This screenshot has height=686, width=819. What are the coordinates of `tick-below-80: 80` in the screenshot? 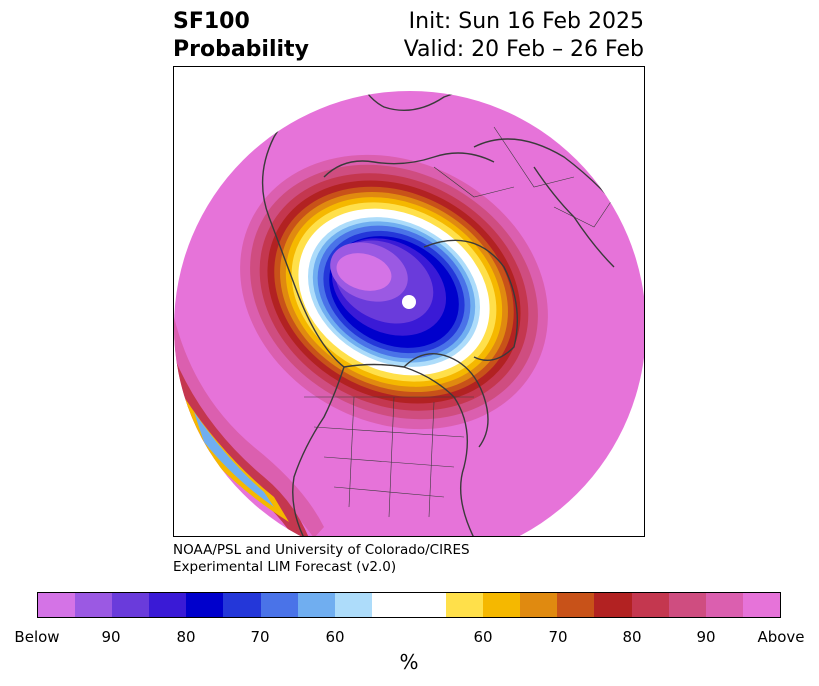 It's located at (186, 637).